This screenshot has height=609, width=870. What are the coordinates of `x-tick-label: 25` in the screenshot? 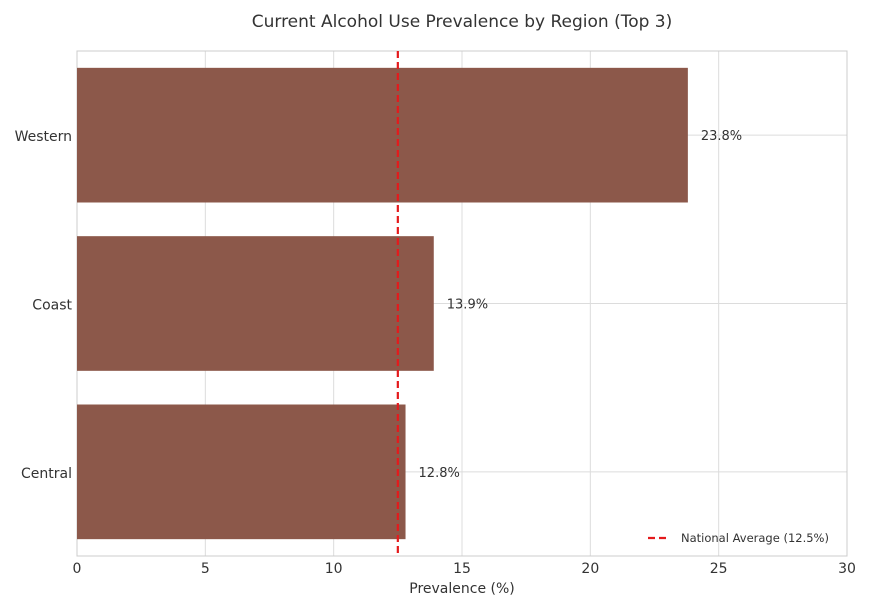 It's located at (719, 569).